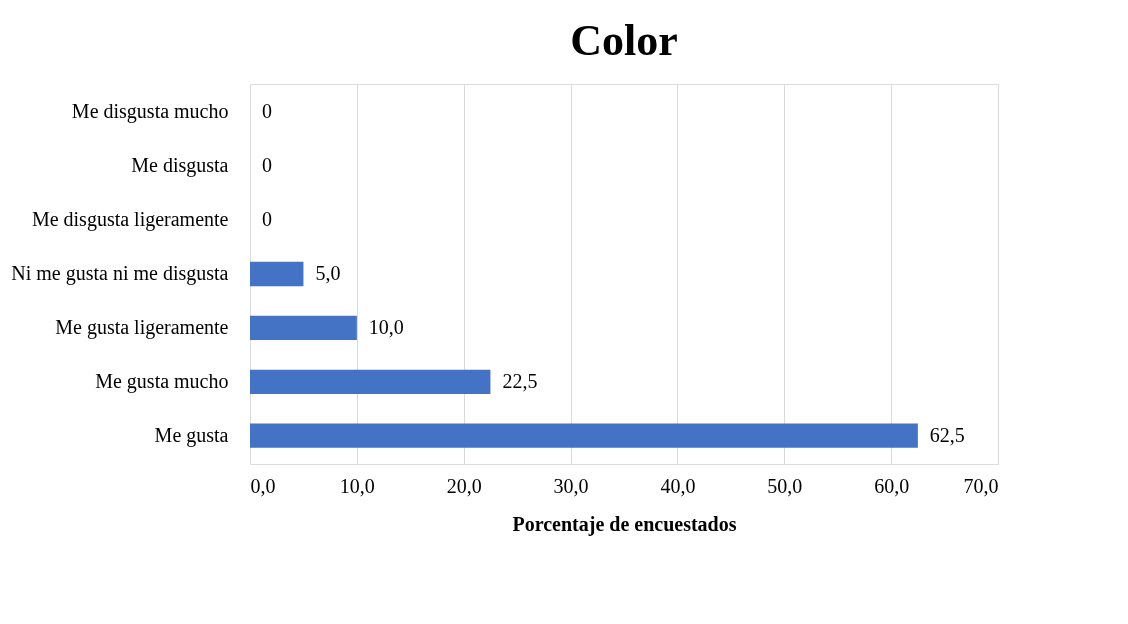 This screenshot has width=1128, height=624. Describe the element at coordinates (464, 485) in the screenshot. I see `x-tick-label: 20,0` at that location.